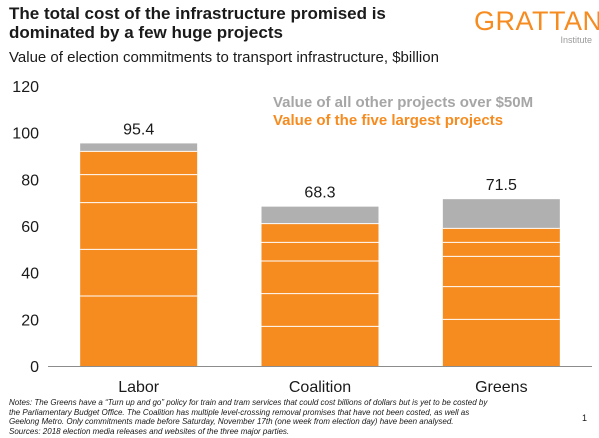 This screenshot has height=438, width=599. I want to click on x-label-coalition: Coalition, so click(320, 387).